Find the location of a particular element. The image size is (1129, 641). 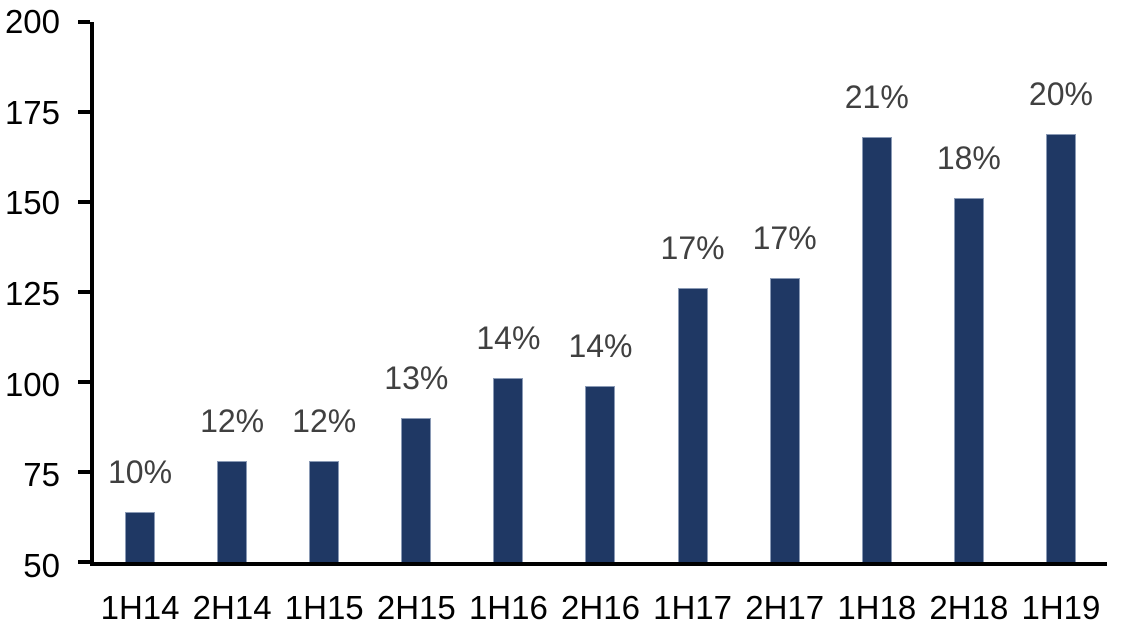

bar-group-1h19: 20% 1H19 is located at coordinates (1061, 323).